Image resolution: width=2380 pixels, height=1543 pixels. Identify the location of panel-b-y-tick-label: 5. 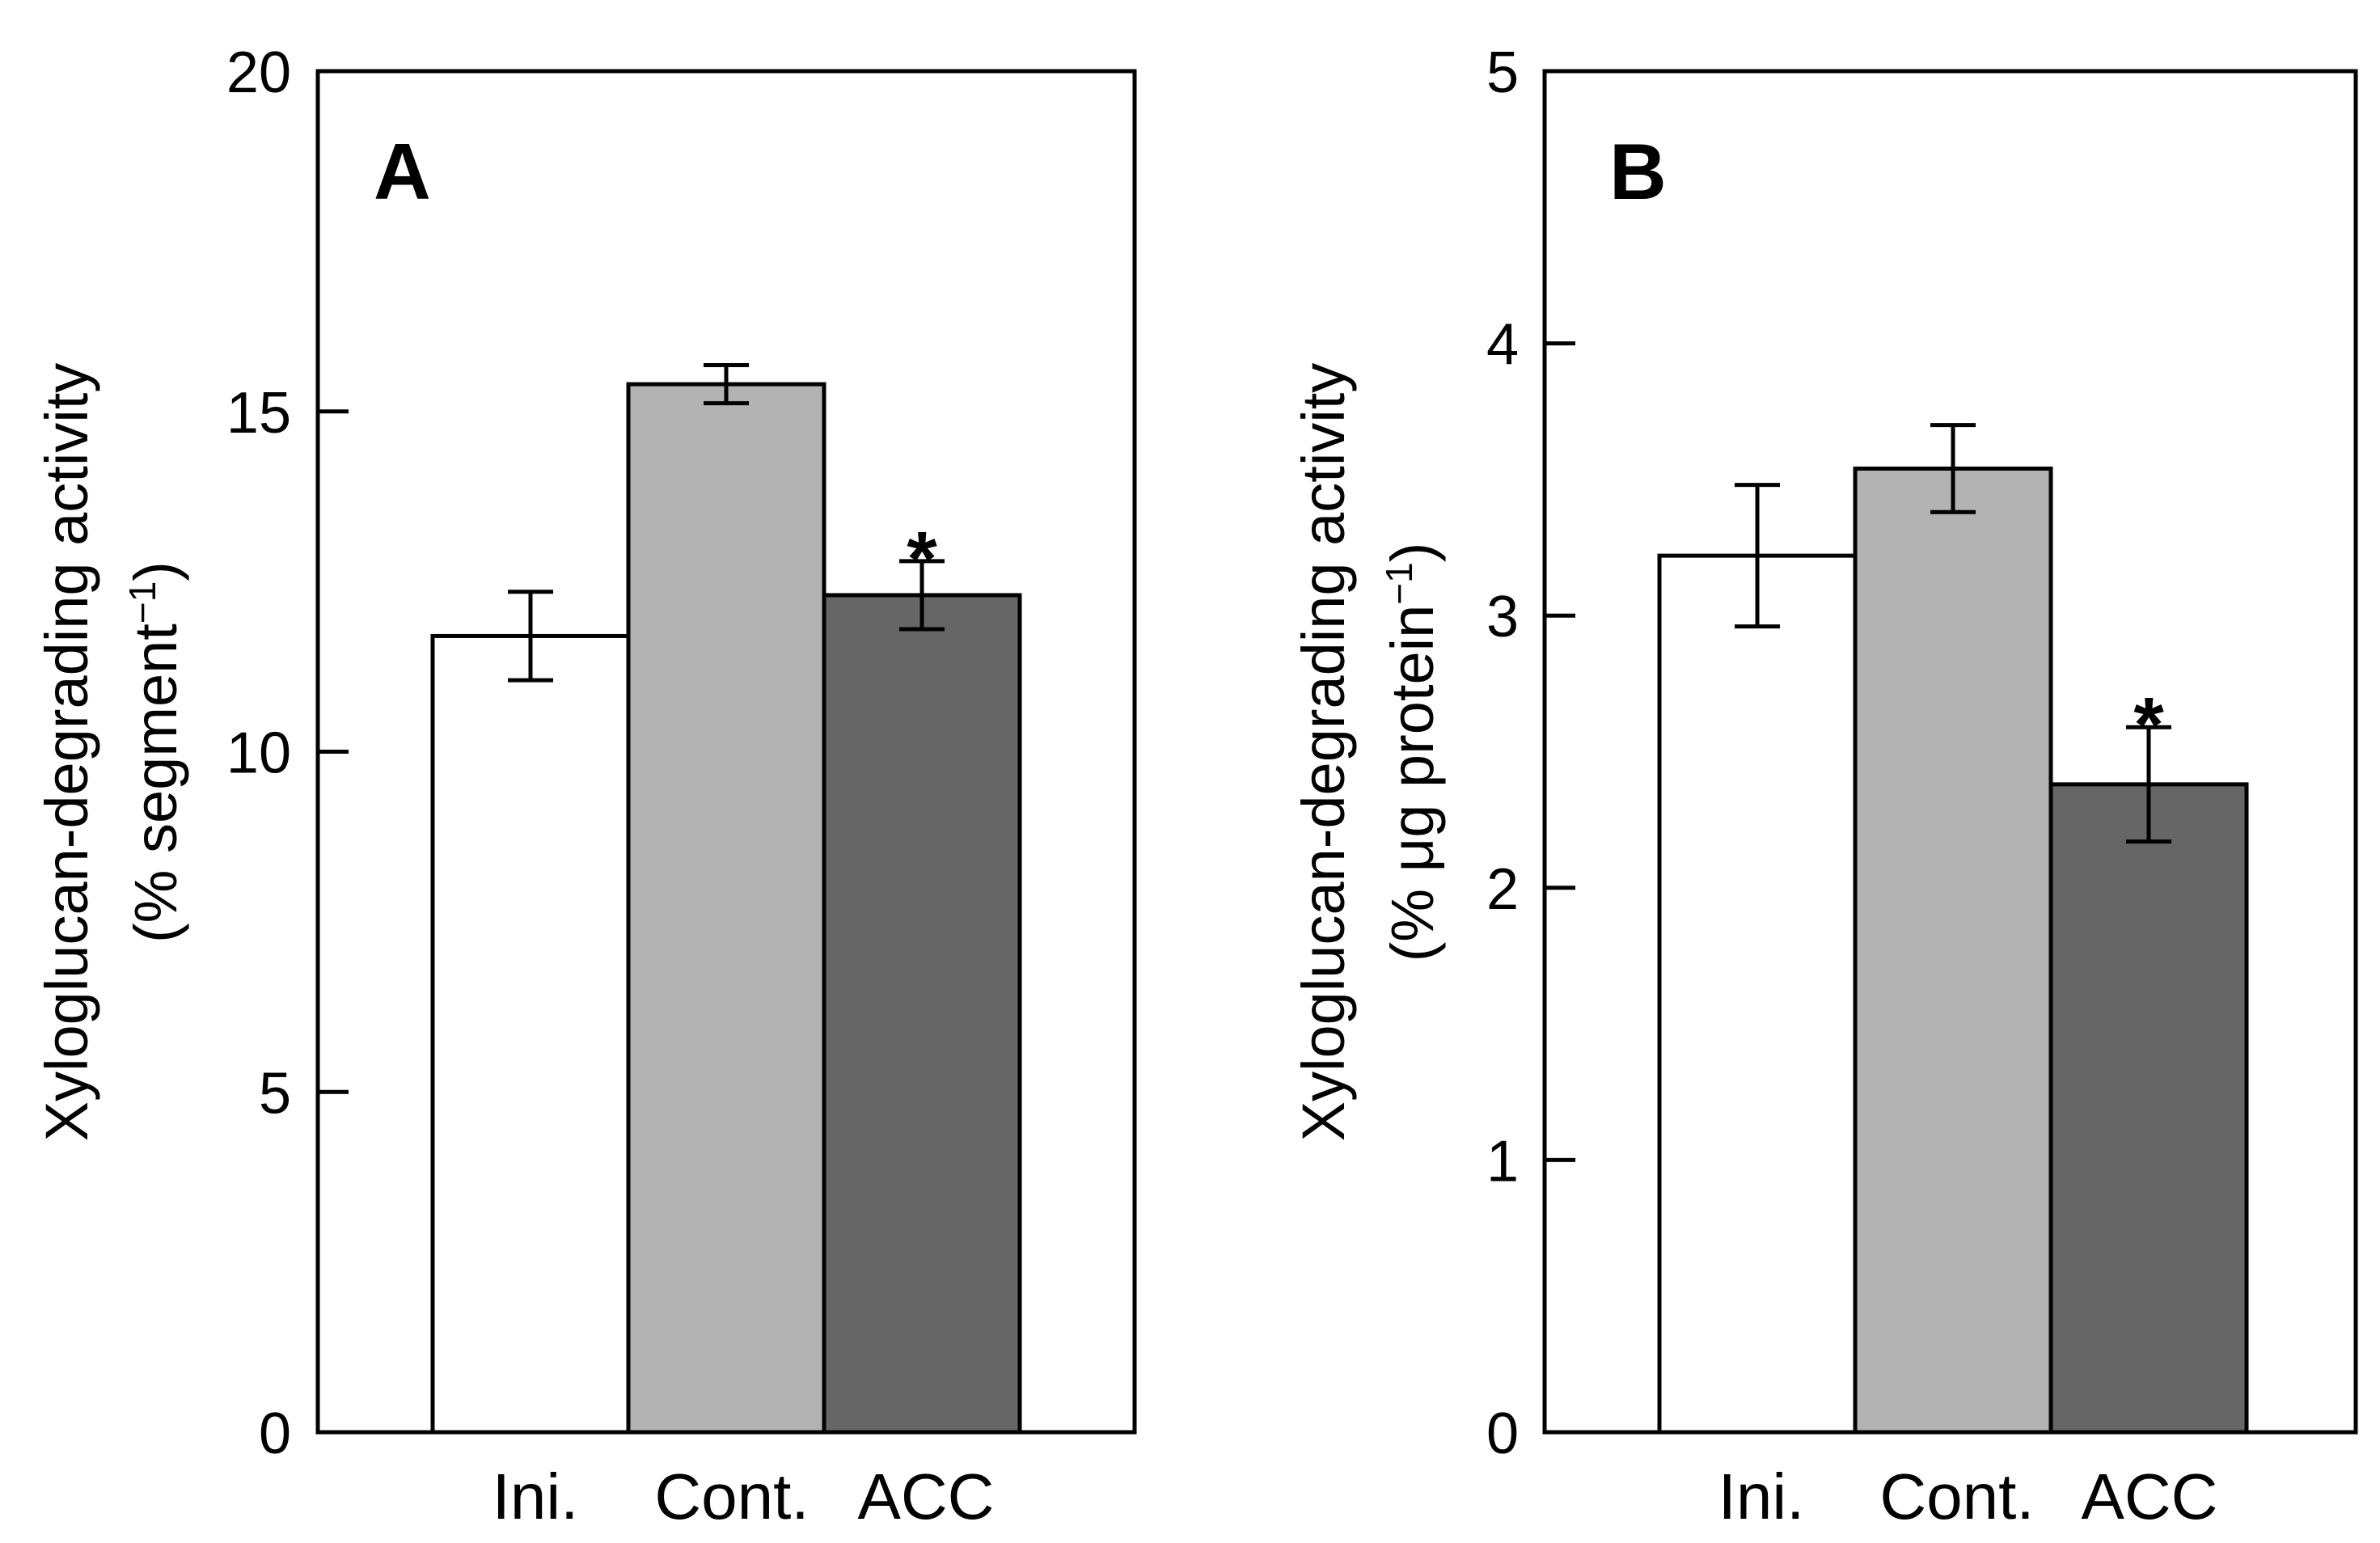
(1503, 72).